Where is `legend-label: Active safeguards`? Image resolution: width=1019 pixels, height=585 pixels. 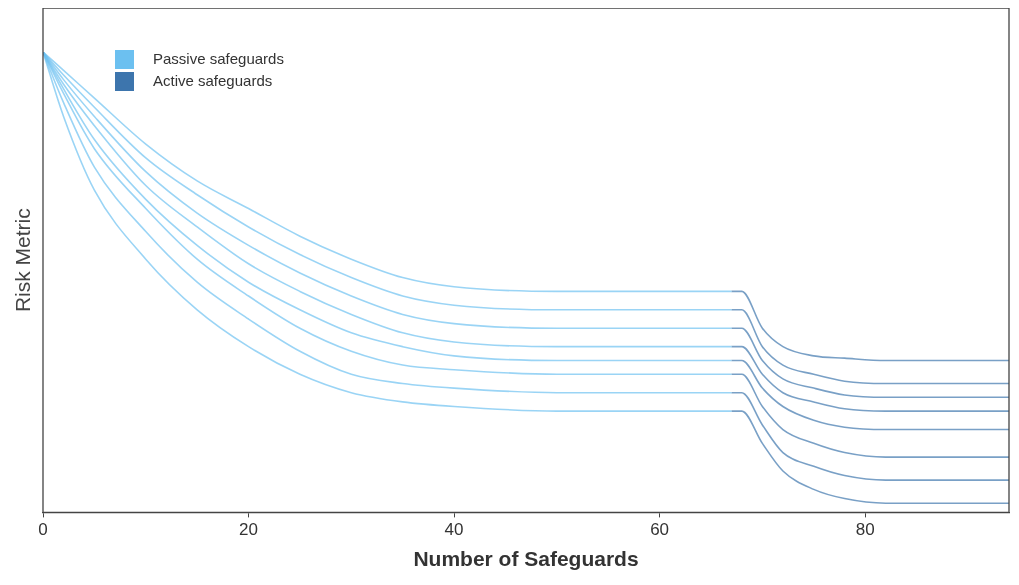 legend-label: Active safeguards is located at coordinates (213, 81).